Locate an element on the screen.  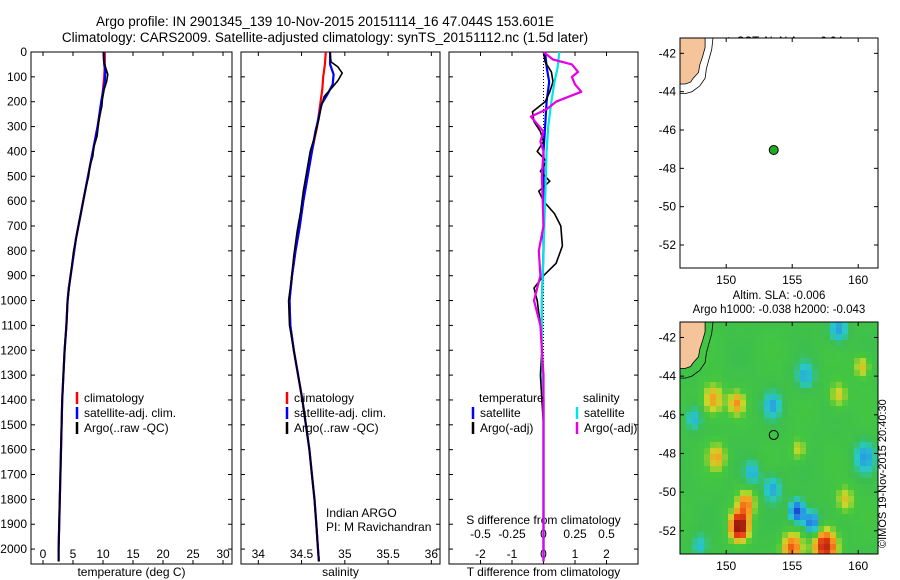
y-tick-label: 500 is located at coordinates (17, 176).